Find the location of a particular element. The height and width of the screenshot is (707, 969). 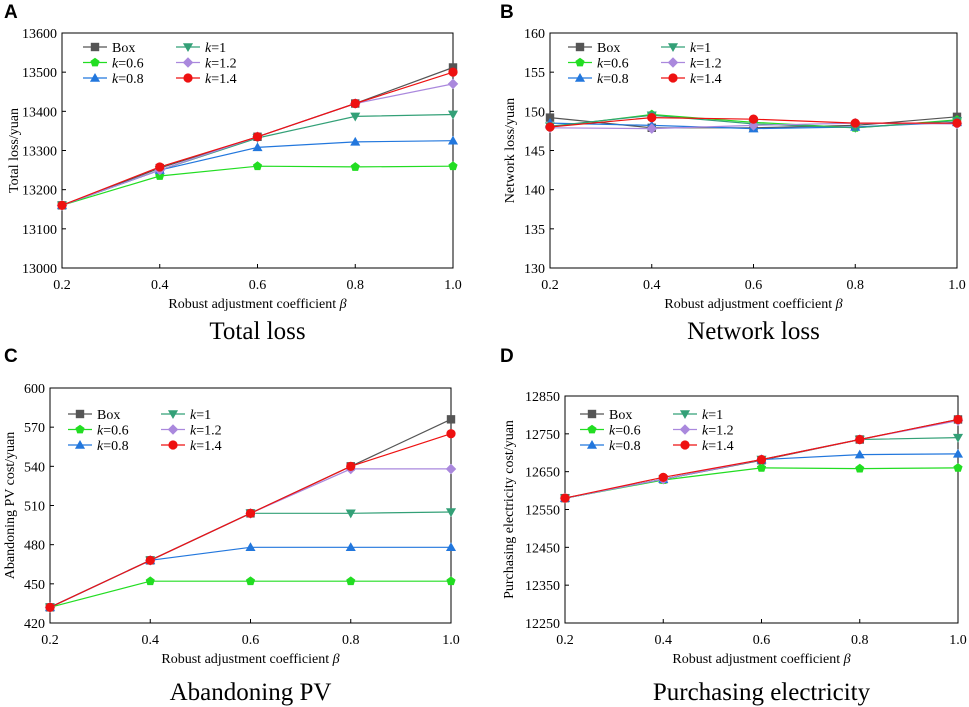

y-axis-label: Abandoning PV cost/yuan is located at coordinates (10, 506).